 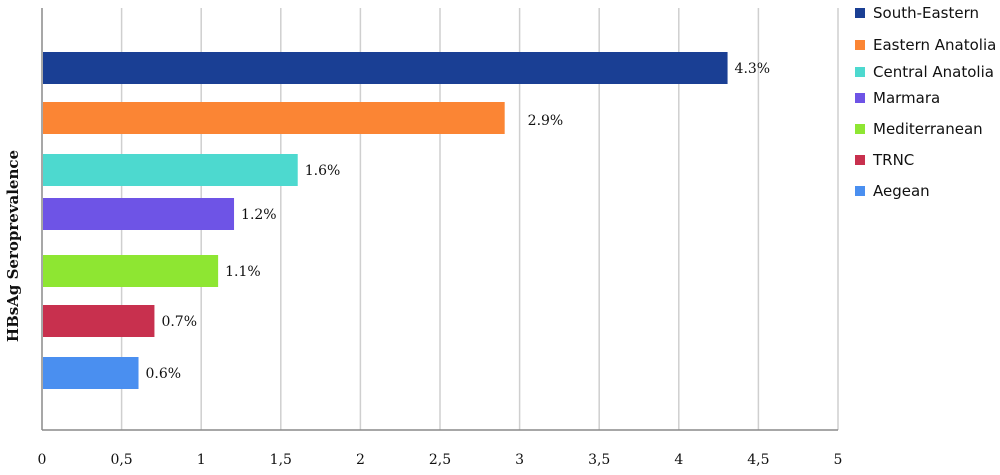 I want to click on x-tick-label: 3,5, so click(x=599, y=460).